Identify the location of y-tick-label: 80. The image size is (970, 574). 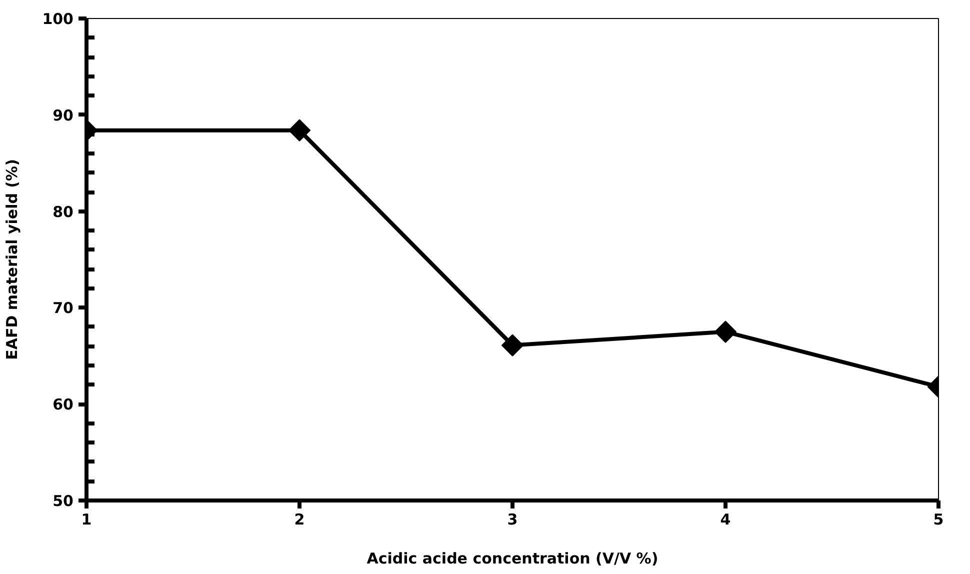
(63, 211).